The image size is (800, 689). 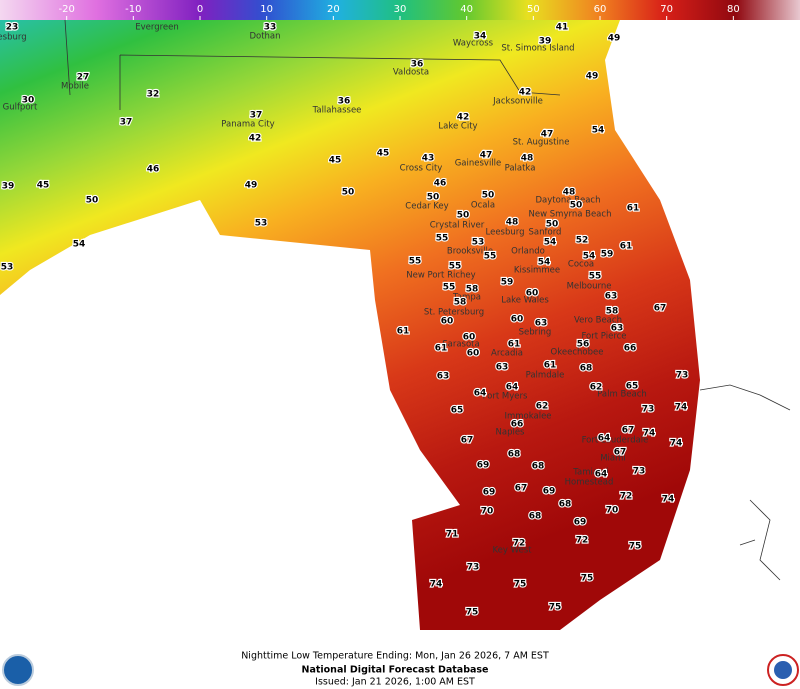 I want to click on city-label: Brooksville, so click(x=470, y=252).